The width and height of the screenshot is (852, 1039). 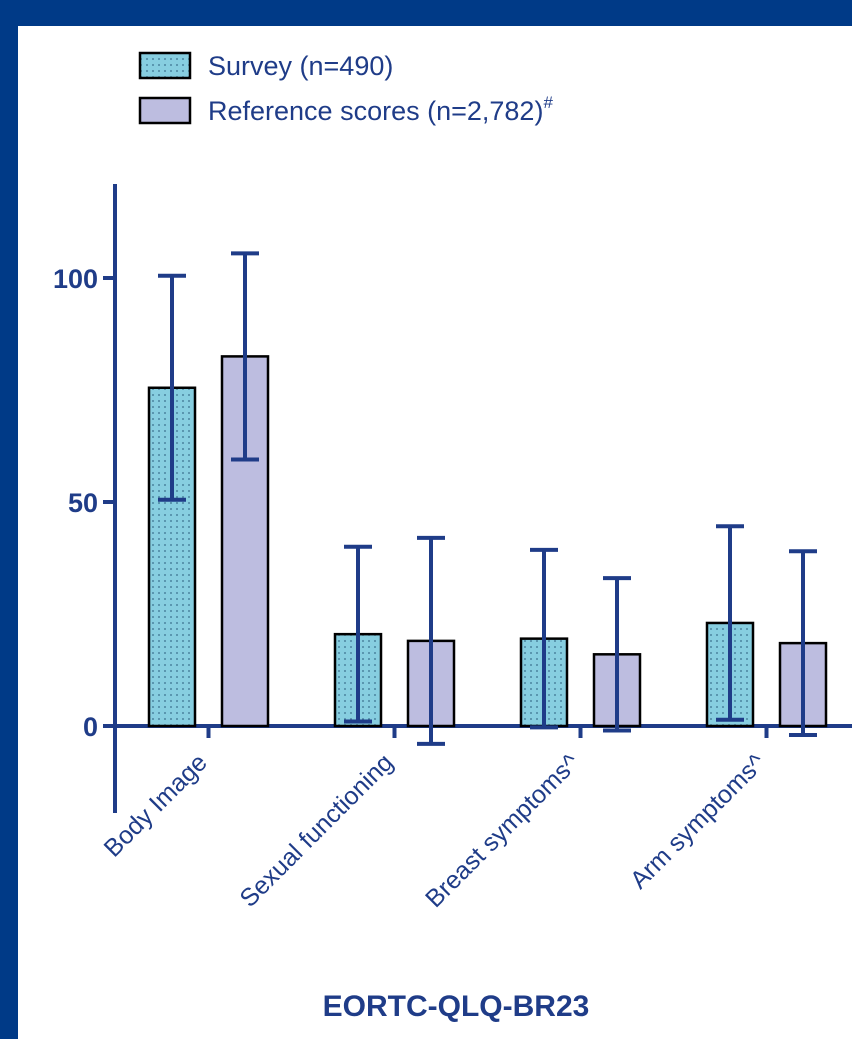 I want to click on category-label: Sexual functioning, so click(x=316, y=830).